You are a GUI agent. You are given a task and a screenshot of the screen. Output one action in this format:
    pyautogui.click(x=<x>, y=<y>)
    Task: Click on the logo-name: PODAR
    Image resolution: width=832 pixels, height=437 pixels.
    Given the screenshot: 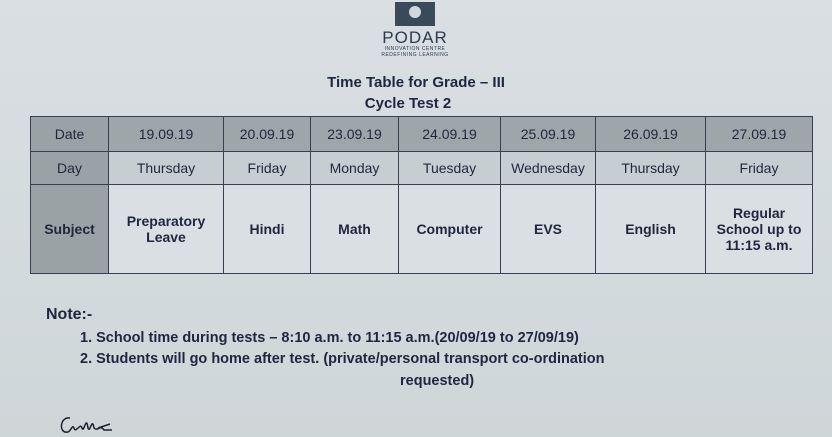 What is the action you would take?
    pyautogui.click(x=415, y=37)
    